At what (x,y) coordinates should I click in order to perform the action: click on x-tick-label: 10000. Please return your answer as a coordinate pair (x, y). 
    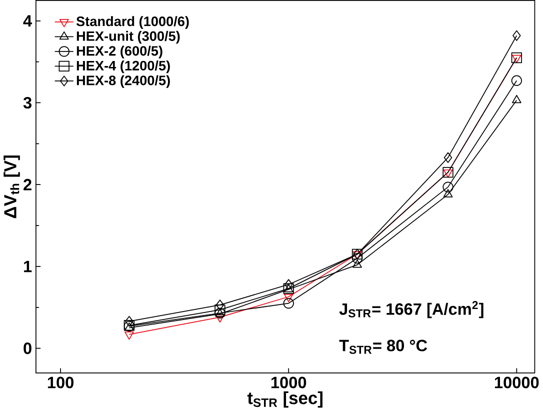
    Looking at the image, I should click on (516, 382).